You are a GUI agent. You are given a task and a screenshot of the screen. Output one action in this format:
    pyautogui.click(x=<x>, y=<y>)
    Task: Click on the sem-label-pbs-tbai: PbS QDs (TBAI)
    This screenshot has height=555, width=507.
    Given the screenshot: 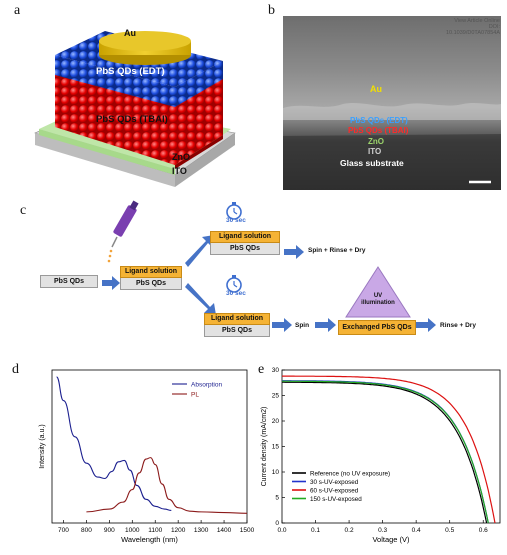 What is the action you would take?
    pyautogui.click(x=378, y=130)
    